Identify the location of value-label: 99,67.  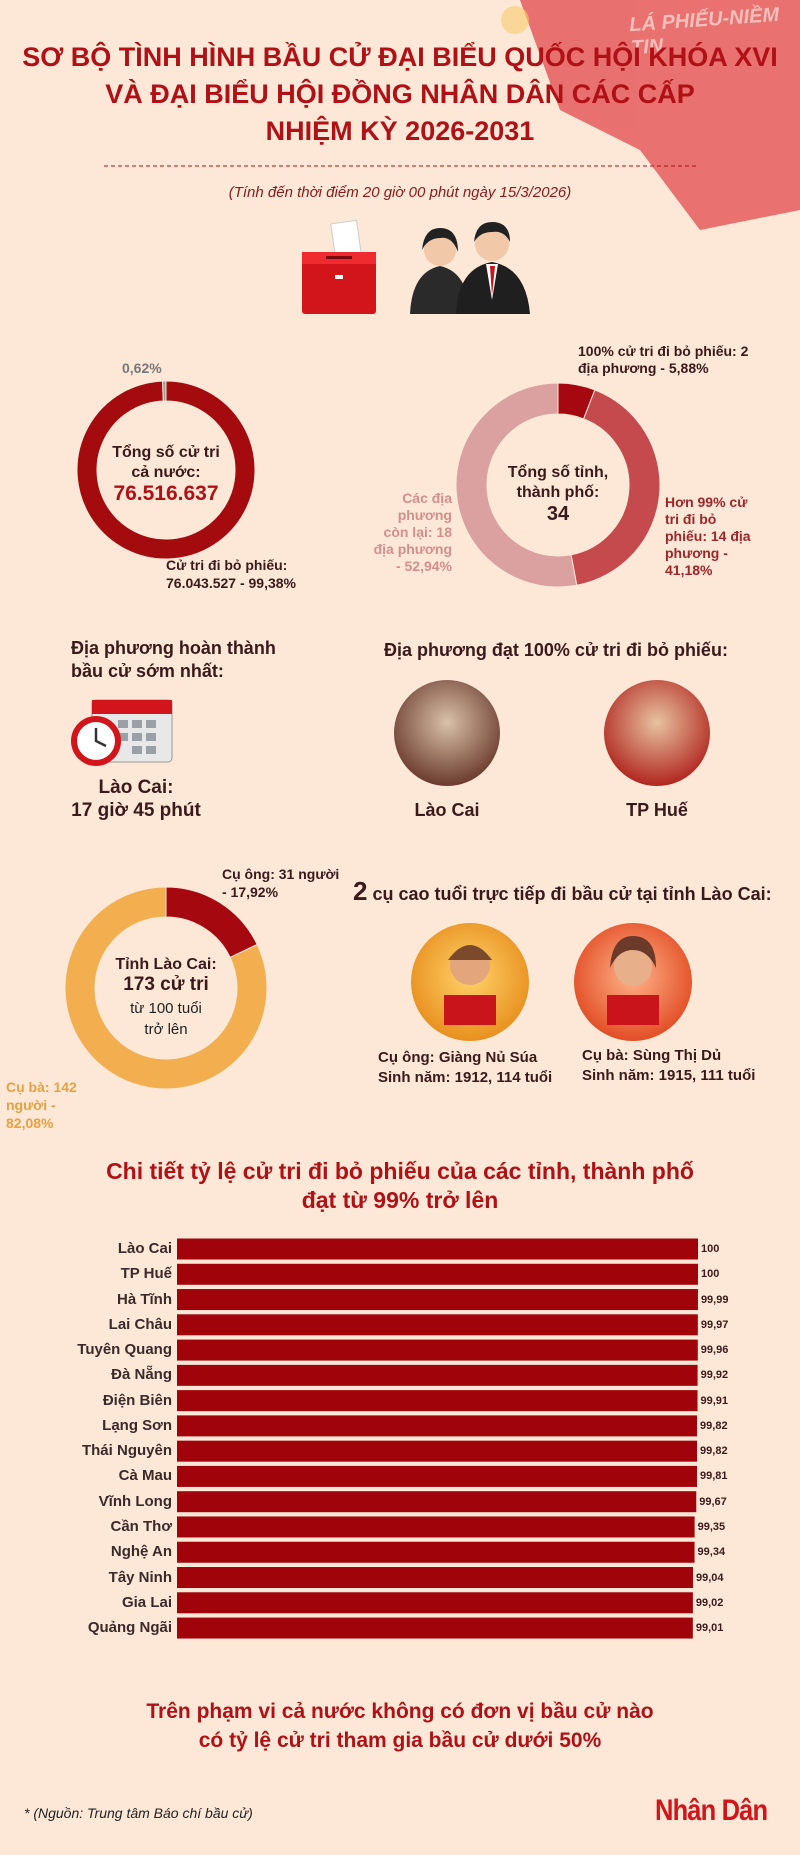
(713, 1501).